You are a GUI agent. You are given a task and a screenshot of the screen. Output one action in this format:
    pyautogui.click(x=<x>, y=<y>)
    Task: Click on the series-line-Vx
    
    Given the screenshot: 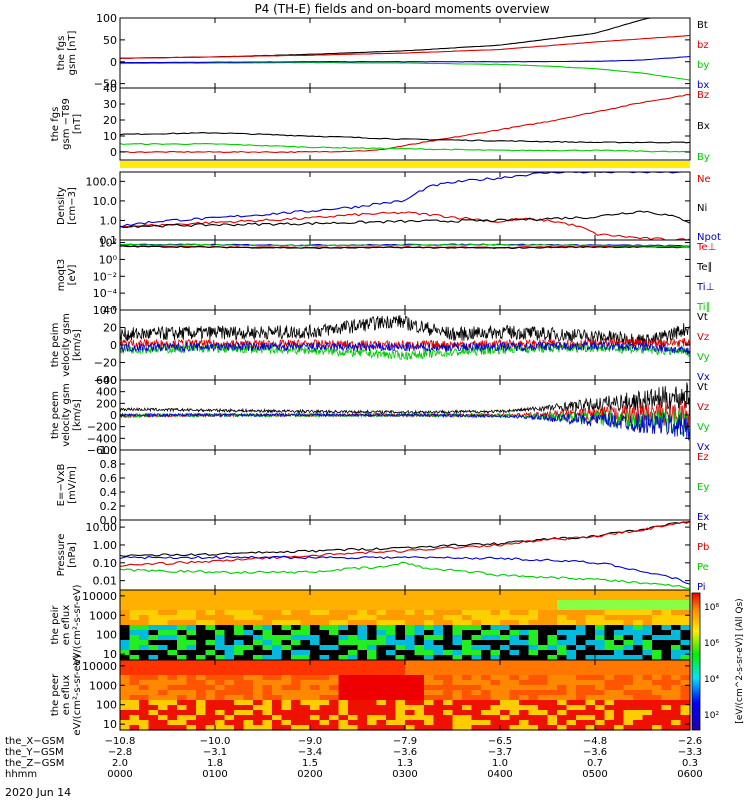 What is the action you would take?
    pyautogui.click(x=404, y=426)
    